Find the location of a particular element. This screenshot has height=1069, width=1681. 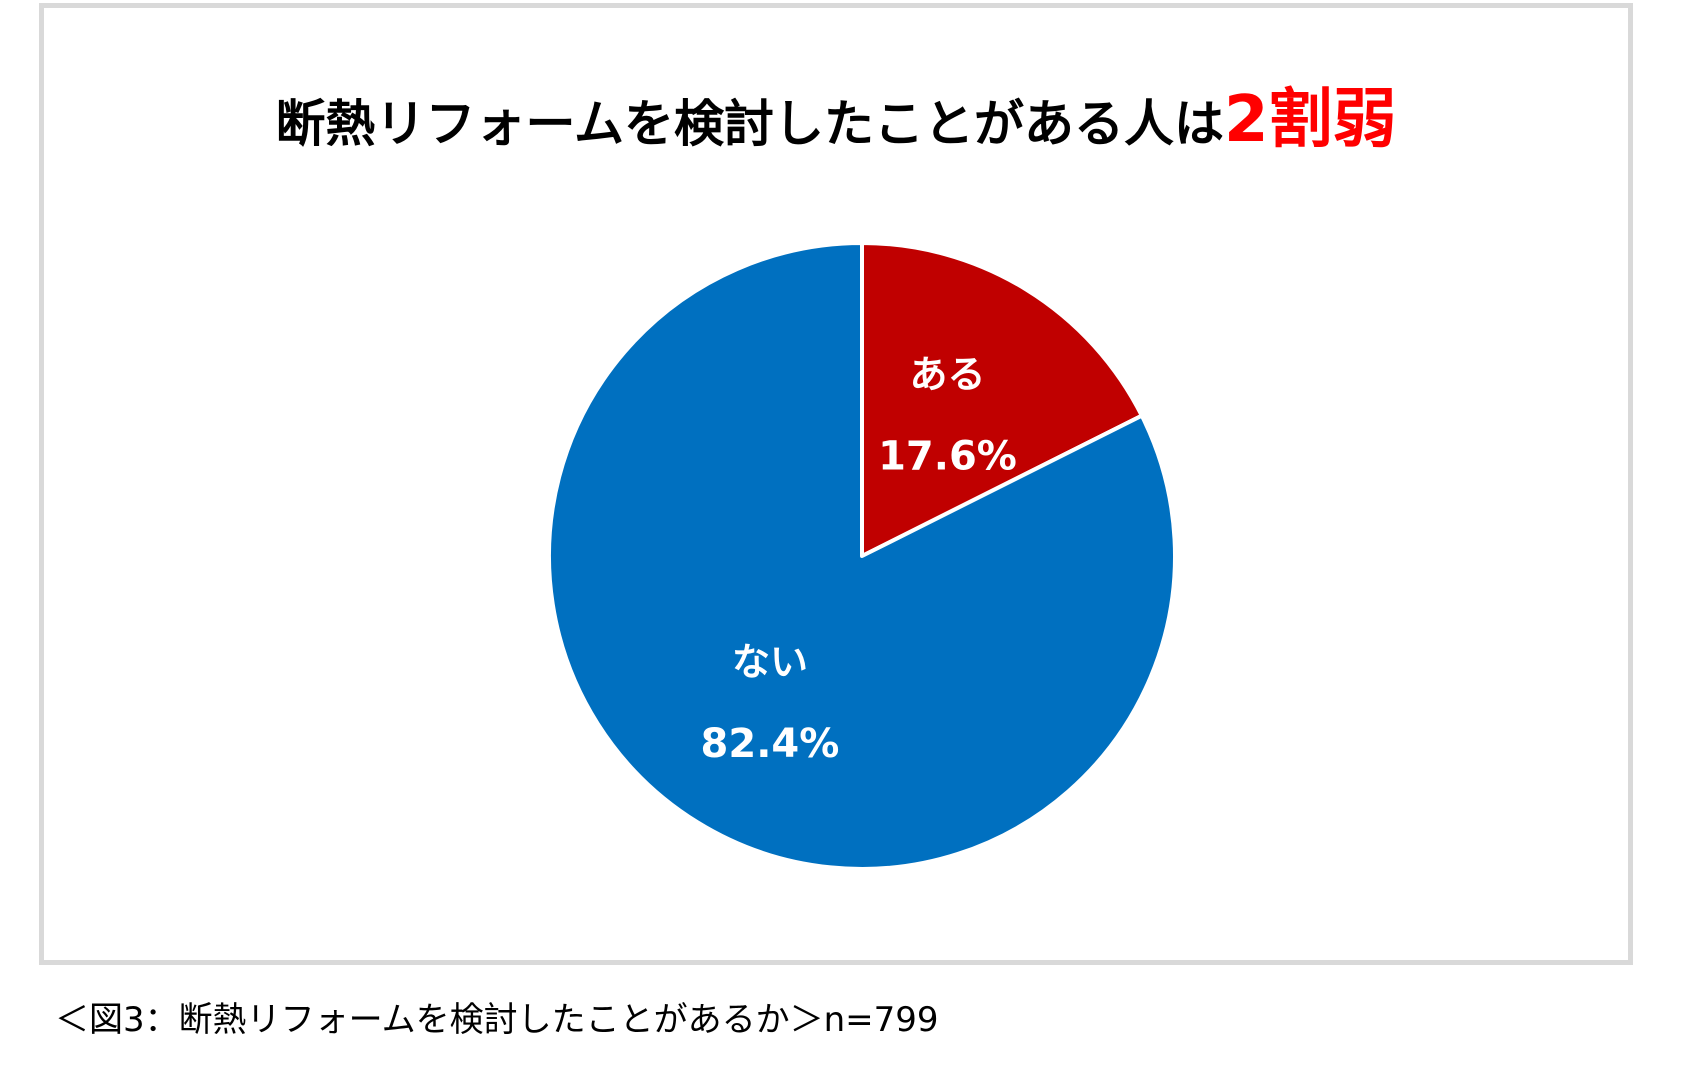

figure-caption: ＜図3：断熱リフォームを検討したことがあるか＞n=799 is located at coordinates (497, 1020).